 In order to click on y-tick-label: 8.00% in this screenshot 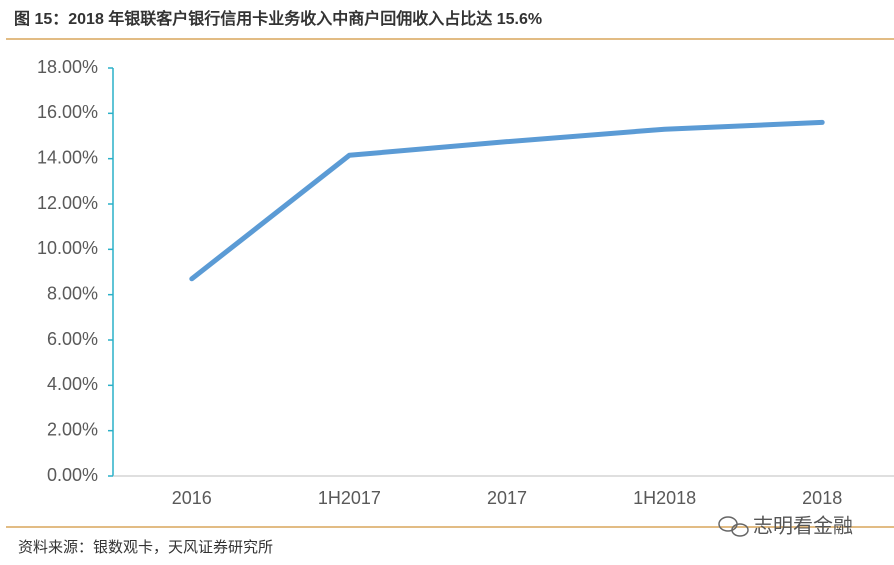, I will do `click(72, 293)`.